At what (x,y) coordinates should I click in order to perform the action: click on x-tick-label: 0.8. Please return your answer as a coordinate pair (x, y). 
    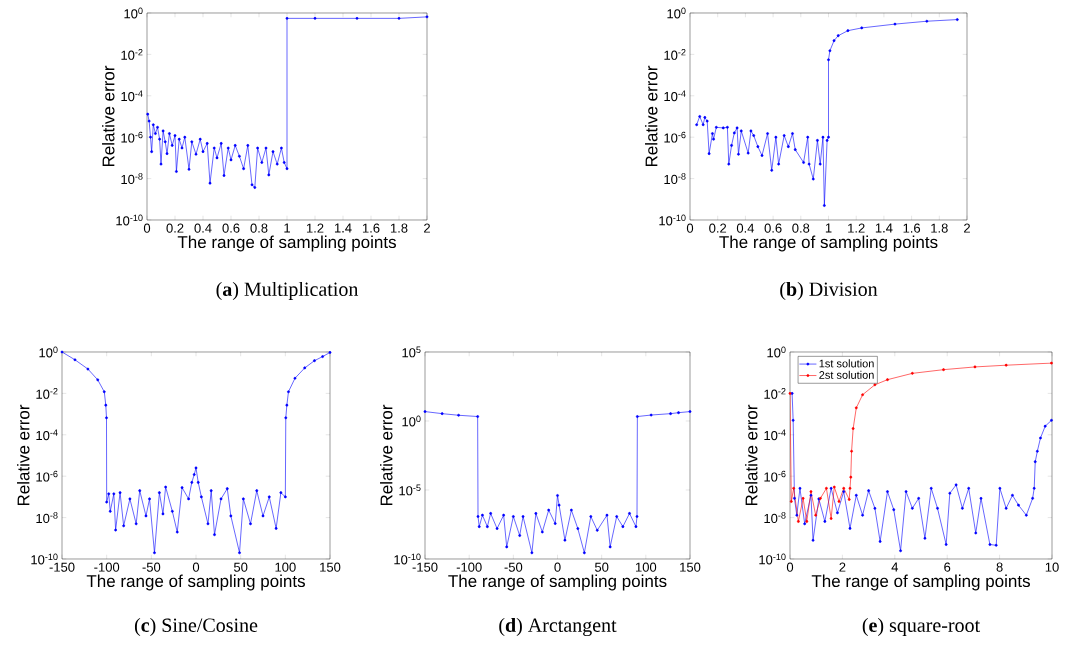
    Looking at the image, I should click on (259, 228).